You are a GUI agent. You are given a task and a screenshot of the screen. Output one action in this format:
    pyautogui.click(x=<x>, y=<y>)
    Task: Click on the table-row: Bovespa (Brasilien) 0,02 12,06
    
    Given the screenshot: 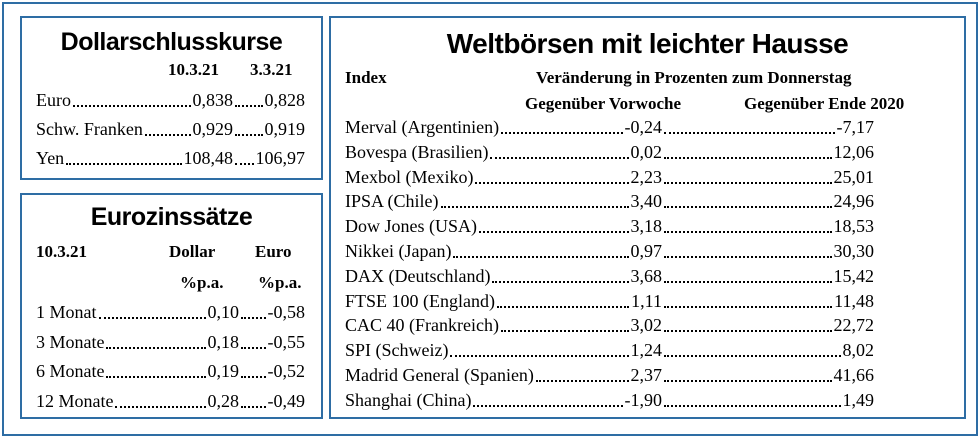 What is the action you would take?
    pyautogui.click(x=647, y=154)
    